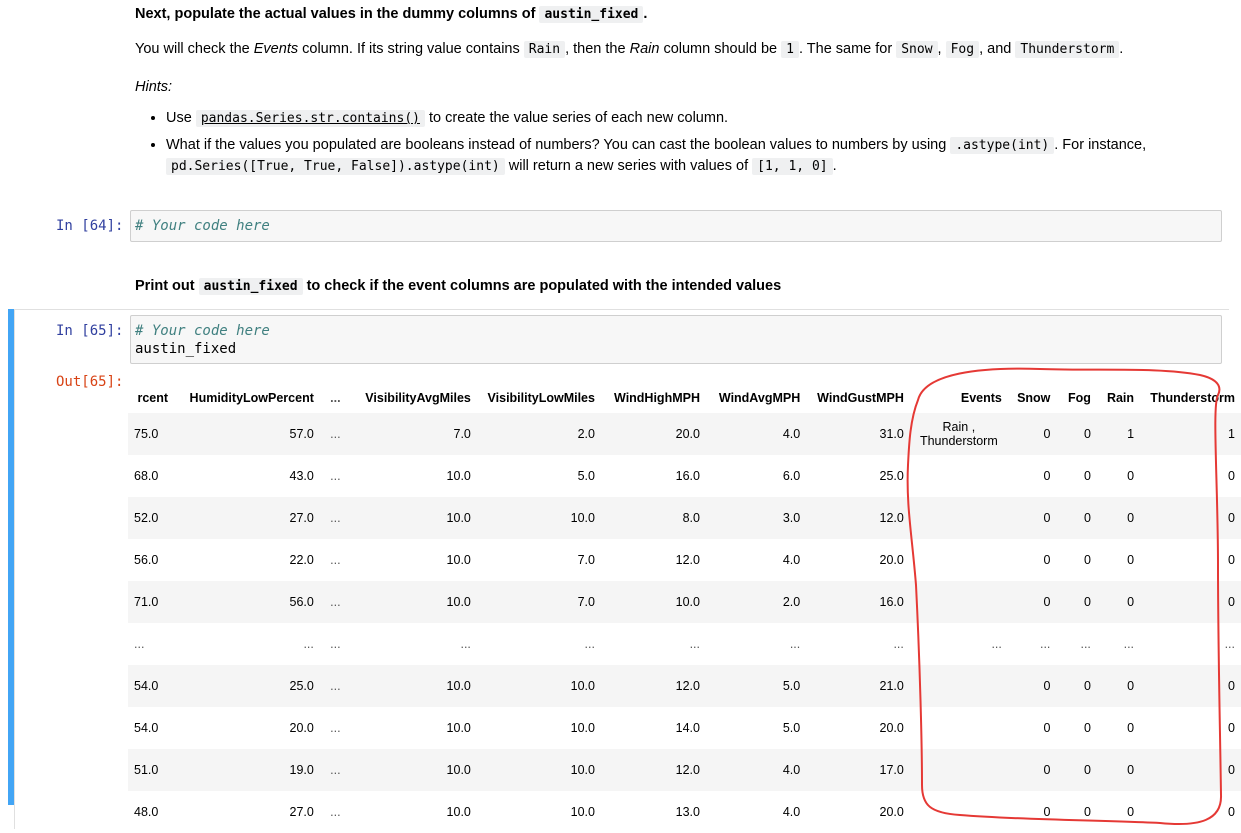  What do you see at coordinates (544, 49) in the screenshot?
I see `inline-code: Rain` at bounding box center [544, 49].